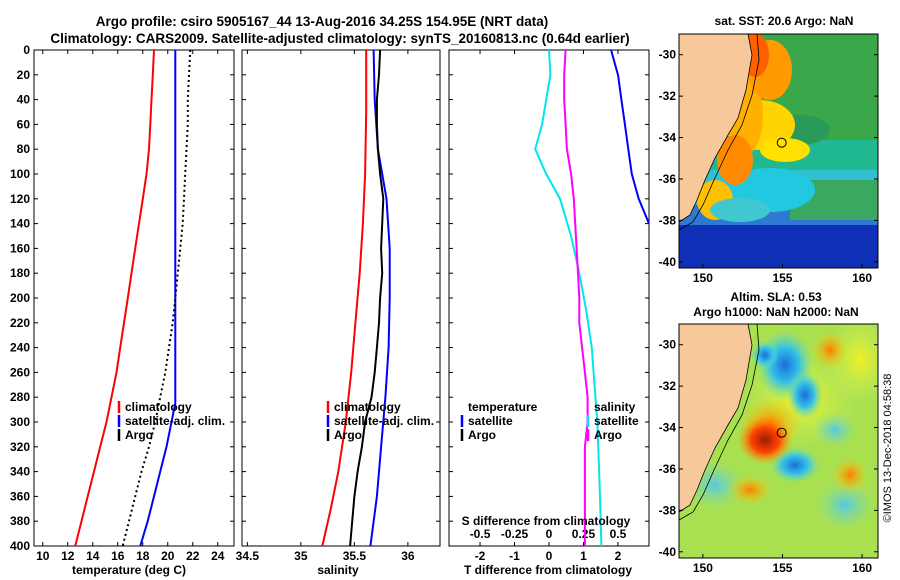 The width and height of the screenshot is (900, 580). Describe the element at coordinates (583, 556) in the screenshot. I see `x-tick-label: 1` at that location.